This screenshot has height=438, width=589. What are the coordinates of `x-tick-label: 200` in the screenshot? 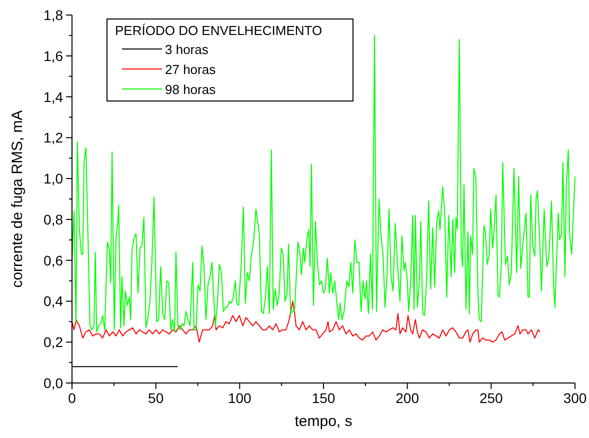 It's located at (408, 398).